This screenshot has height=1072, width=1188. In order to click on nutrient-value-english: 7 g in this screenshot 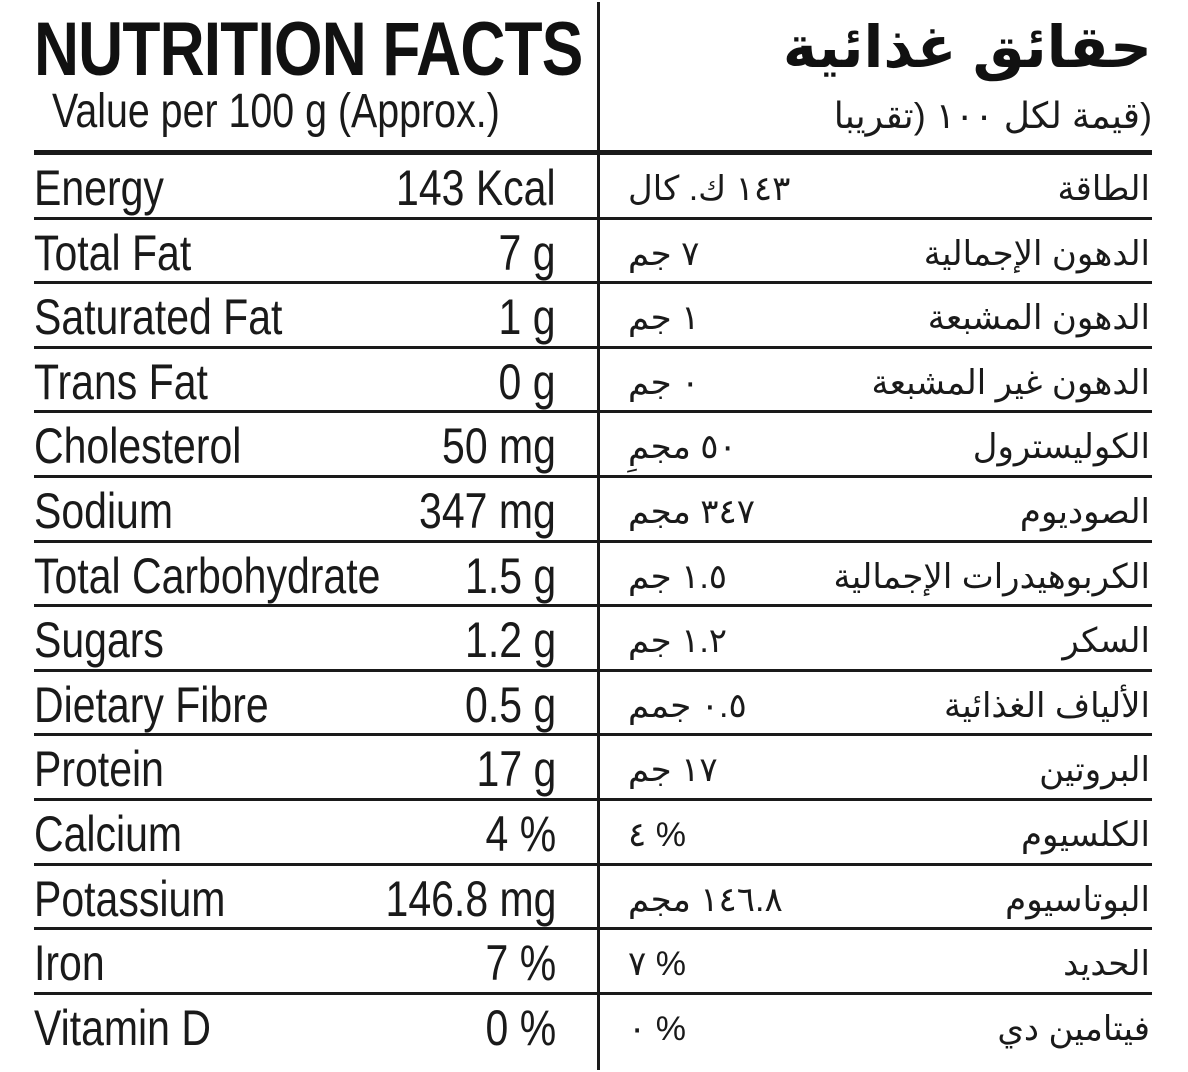, I will do `click(527, 252)`.